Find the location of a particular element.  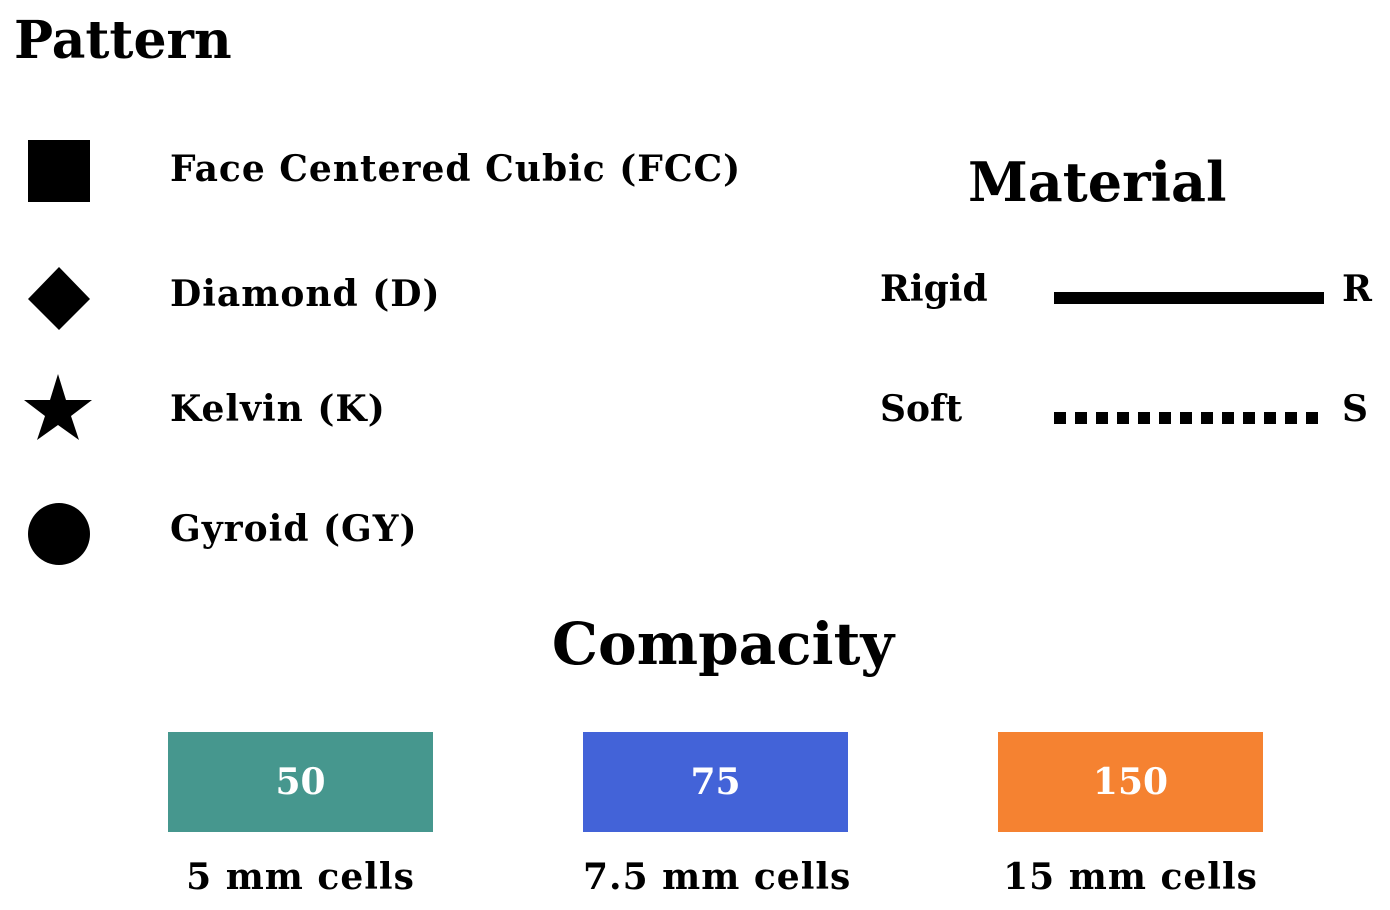

solid-line-icon is located at coordinates (1189, 298).